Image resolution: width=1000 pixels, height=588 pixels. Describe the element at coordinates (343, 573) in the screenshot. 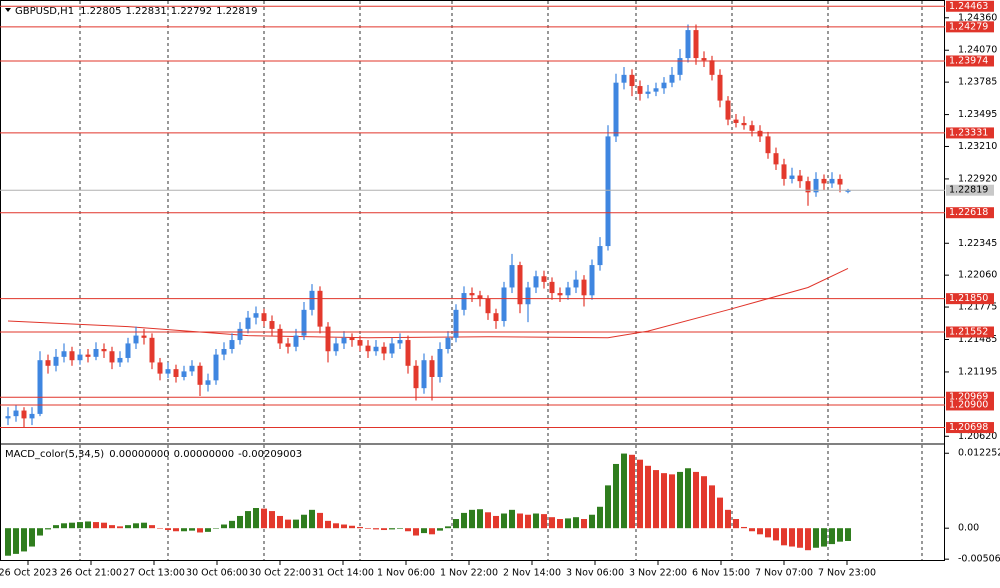

I see `x-tick-label: 31 Oct 14:00` at that location.